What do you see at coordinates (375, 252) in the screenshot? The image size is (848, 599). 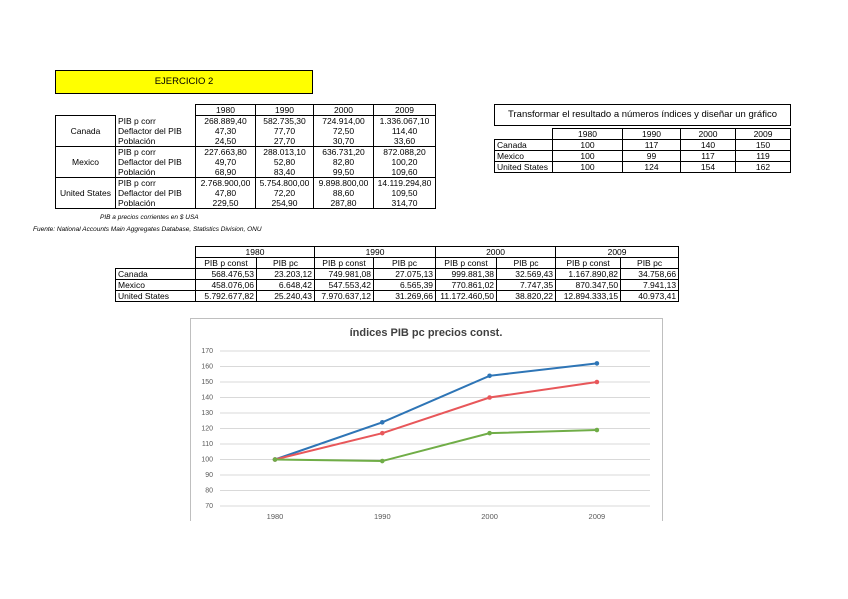 I see `year-header: 1990` at bounding box center [375, 252].